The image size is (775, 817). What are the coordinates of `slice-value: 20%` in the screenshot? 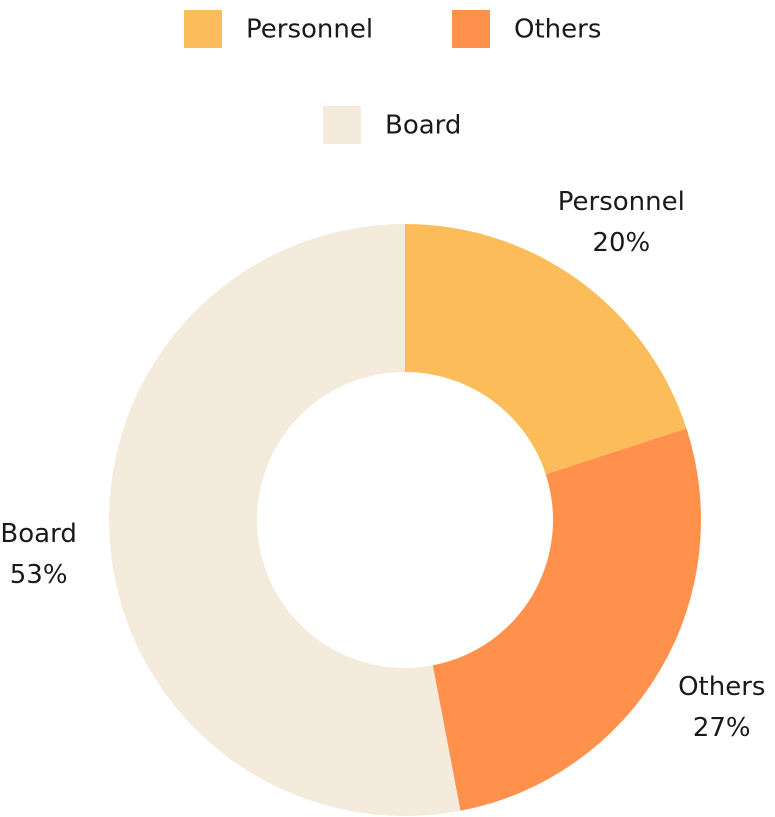 It's located at (621, 243).